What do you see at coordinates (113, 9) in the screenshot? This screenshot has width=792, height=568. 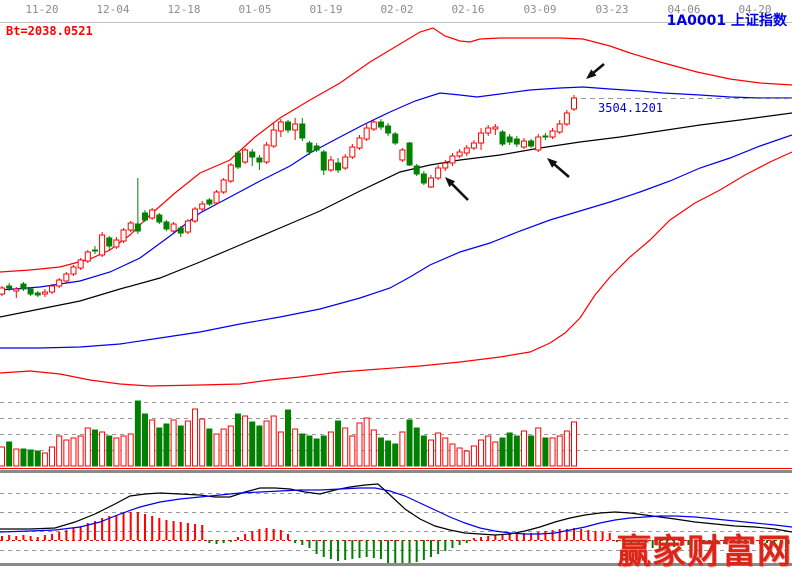 I see `x-axis-tick-label: 12-04` at bounding box center [113, 9].